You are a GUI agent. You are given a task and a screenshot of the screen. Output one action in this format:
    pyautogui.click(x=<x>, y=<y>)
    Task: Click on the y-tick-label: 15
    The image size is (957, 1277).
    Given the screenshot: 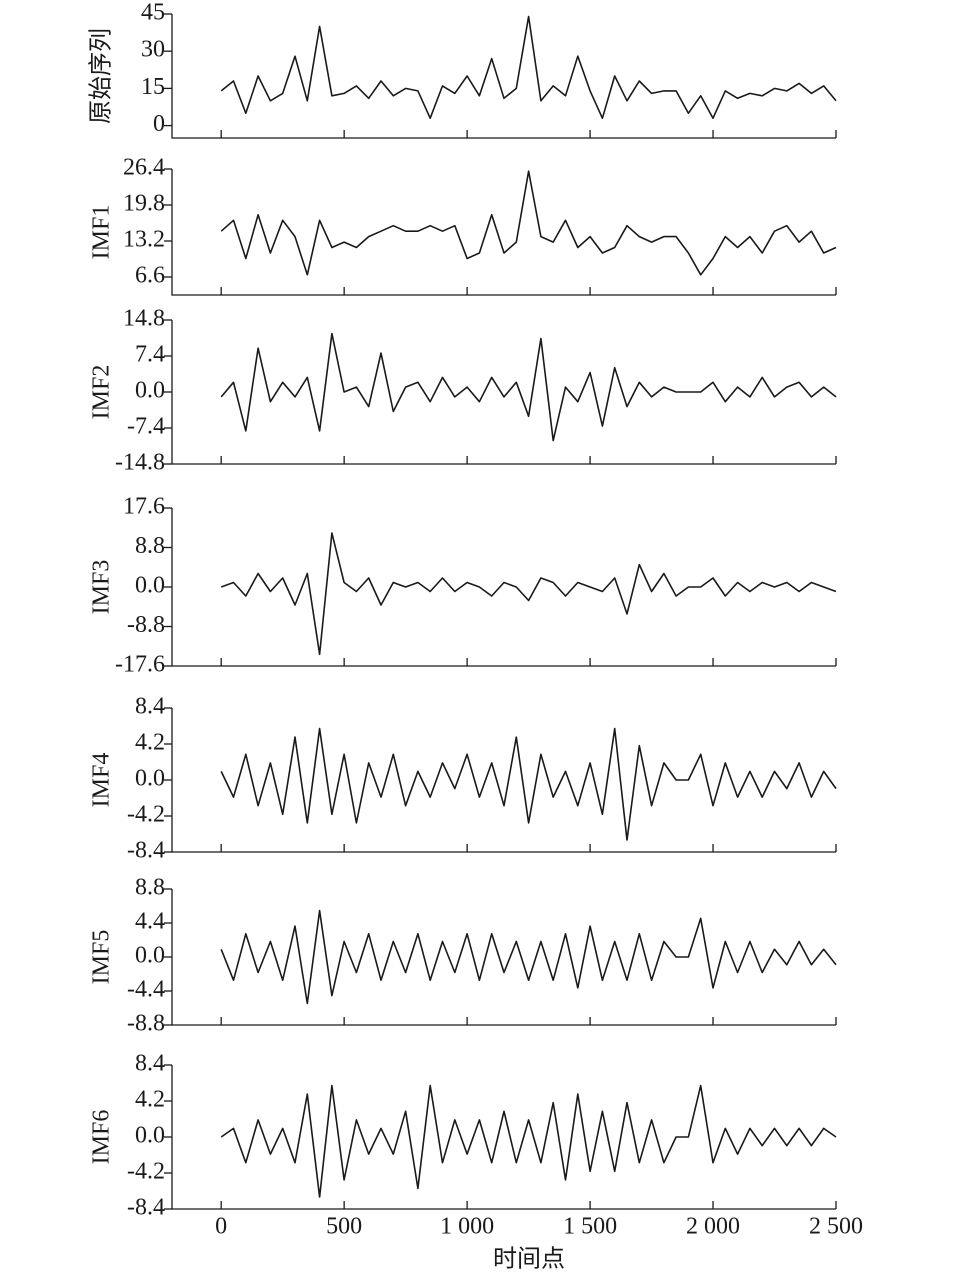 What is the action you would take?
    pyautogui.click(x=153, y=87)
    